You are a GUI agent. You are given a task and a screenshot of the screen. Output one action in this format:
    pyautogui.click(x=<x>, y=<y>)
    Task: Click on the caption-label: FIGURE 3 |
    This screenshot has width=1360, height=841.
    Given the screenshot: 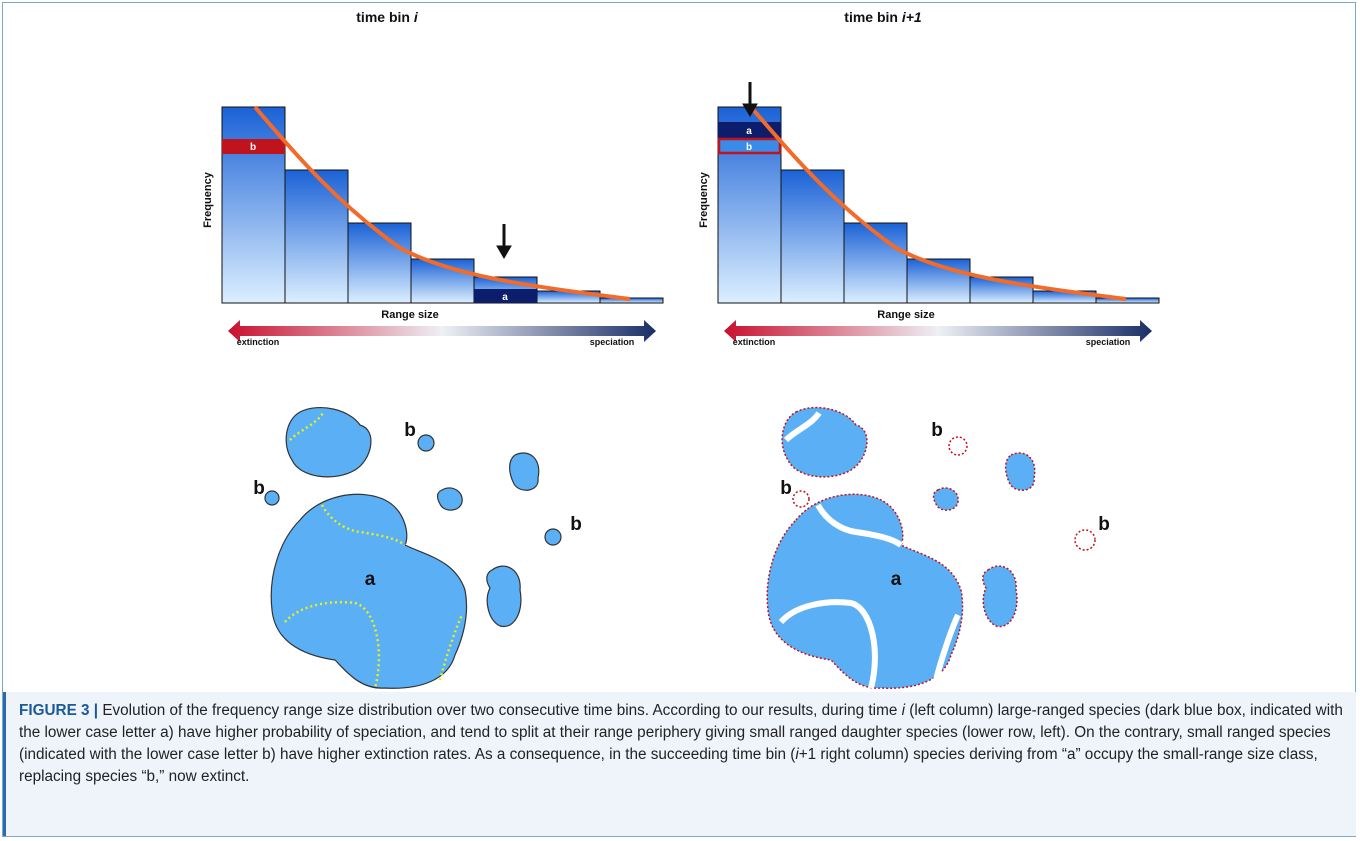 What is the action you would take?
    pyautogui.click(x=59, y=710)
    